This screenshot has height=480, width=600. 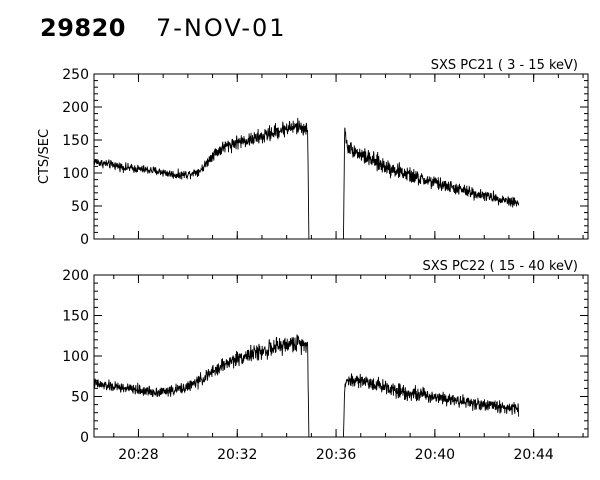 I want to click on x-tick-label: 20:40, so click(x=435, y=455).